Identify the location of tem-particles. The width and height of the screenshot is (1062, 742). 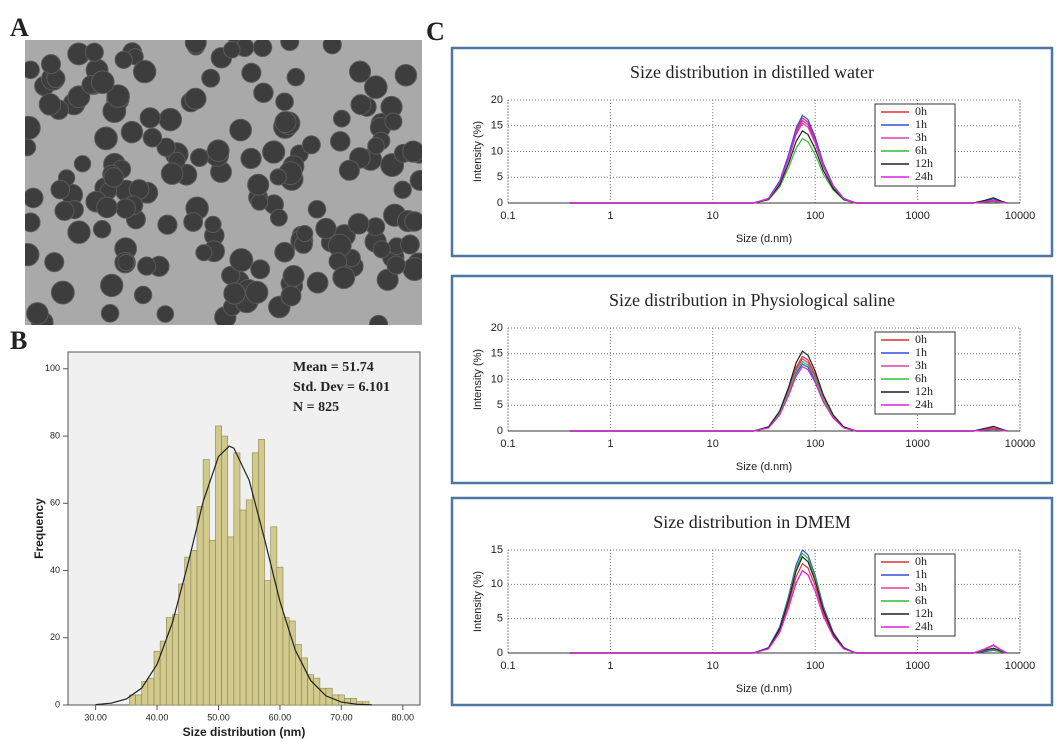
(223, 182).